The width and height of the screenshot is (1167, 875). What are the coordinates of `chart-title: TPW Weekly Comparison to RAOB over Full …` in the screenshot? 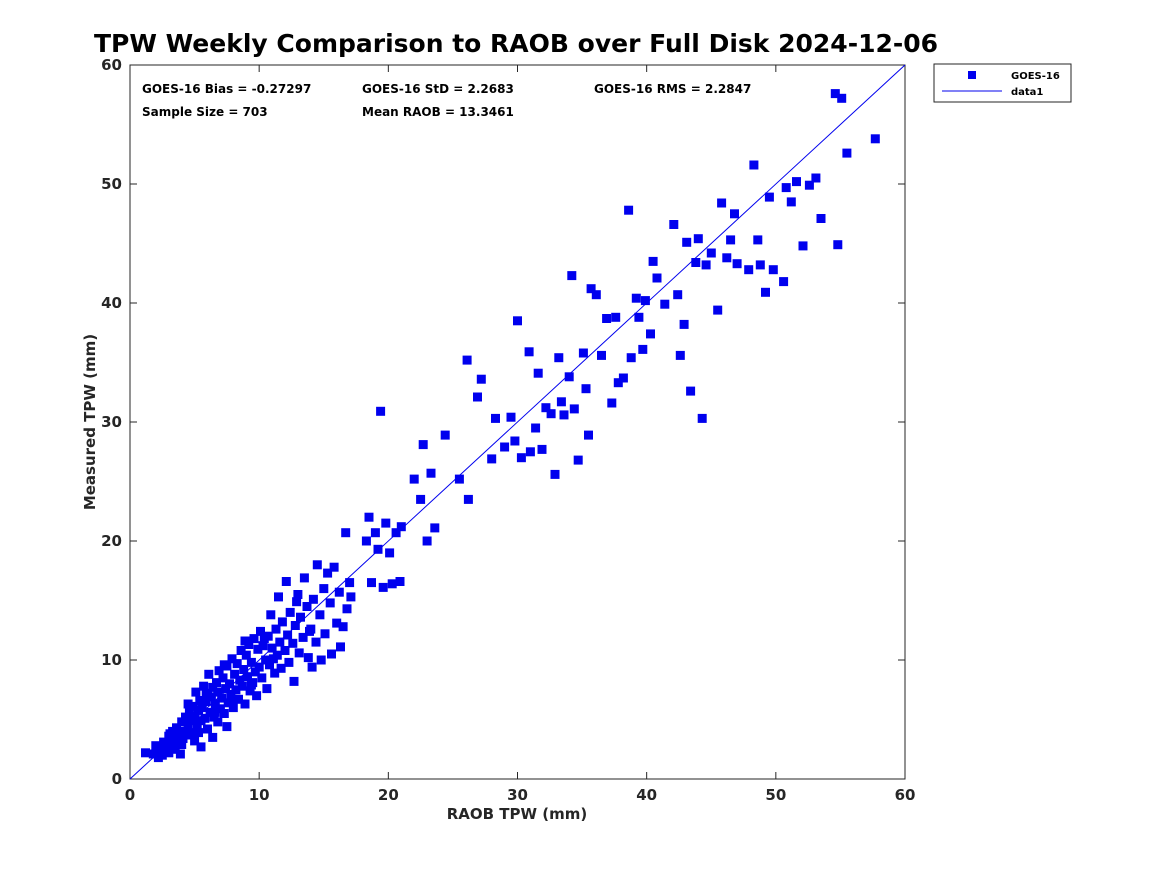 It's located at (516, 43).